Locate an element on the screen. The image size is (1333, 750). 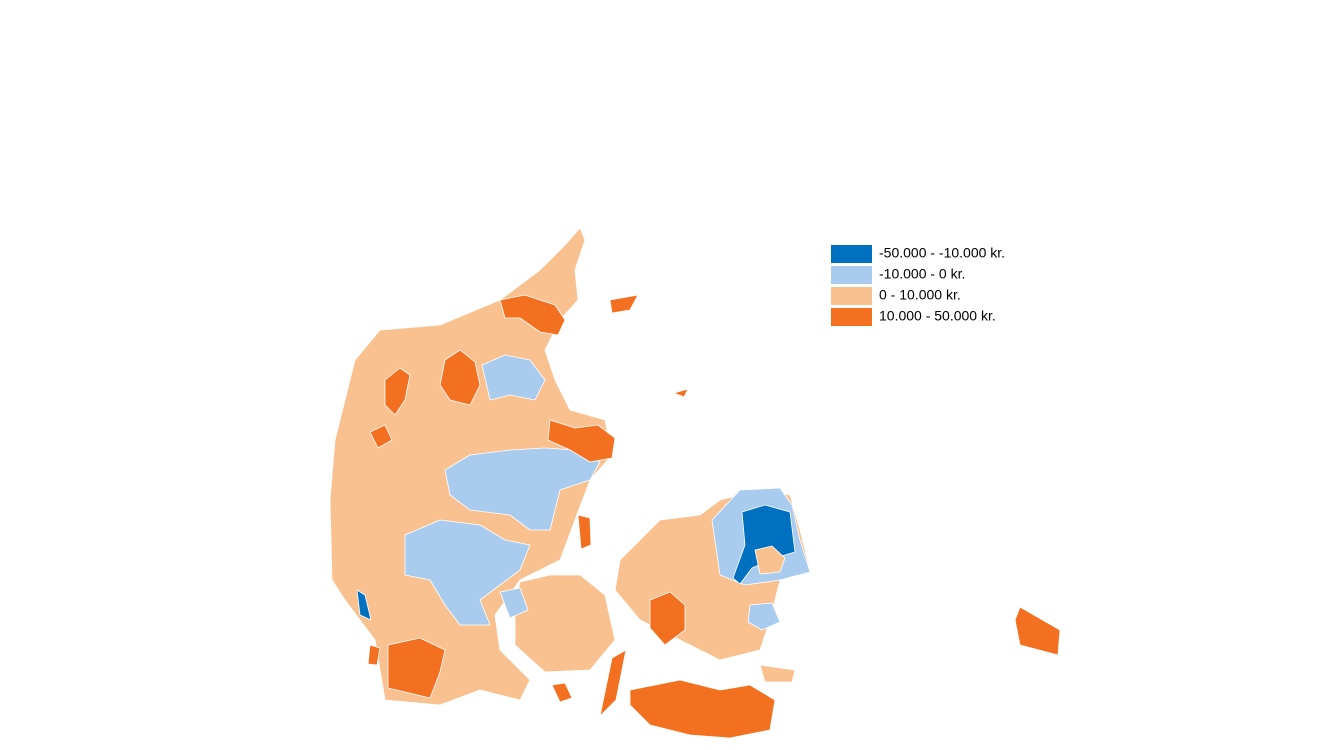
legend-label: -50.000 - -10.000 kr. is located at coordinates (942, 253).